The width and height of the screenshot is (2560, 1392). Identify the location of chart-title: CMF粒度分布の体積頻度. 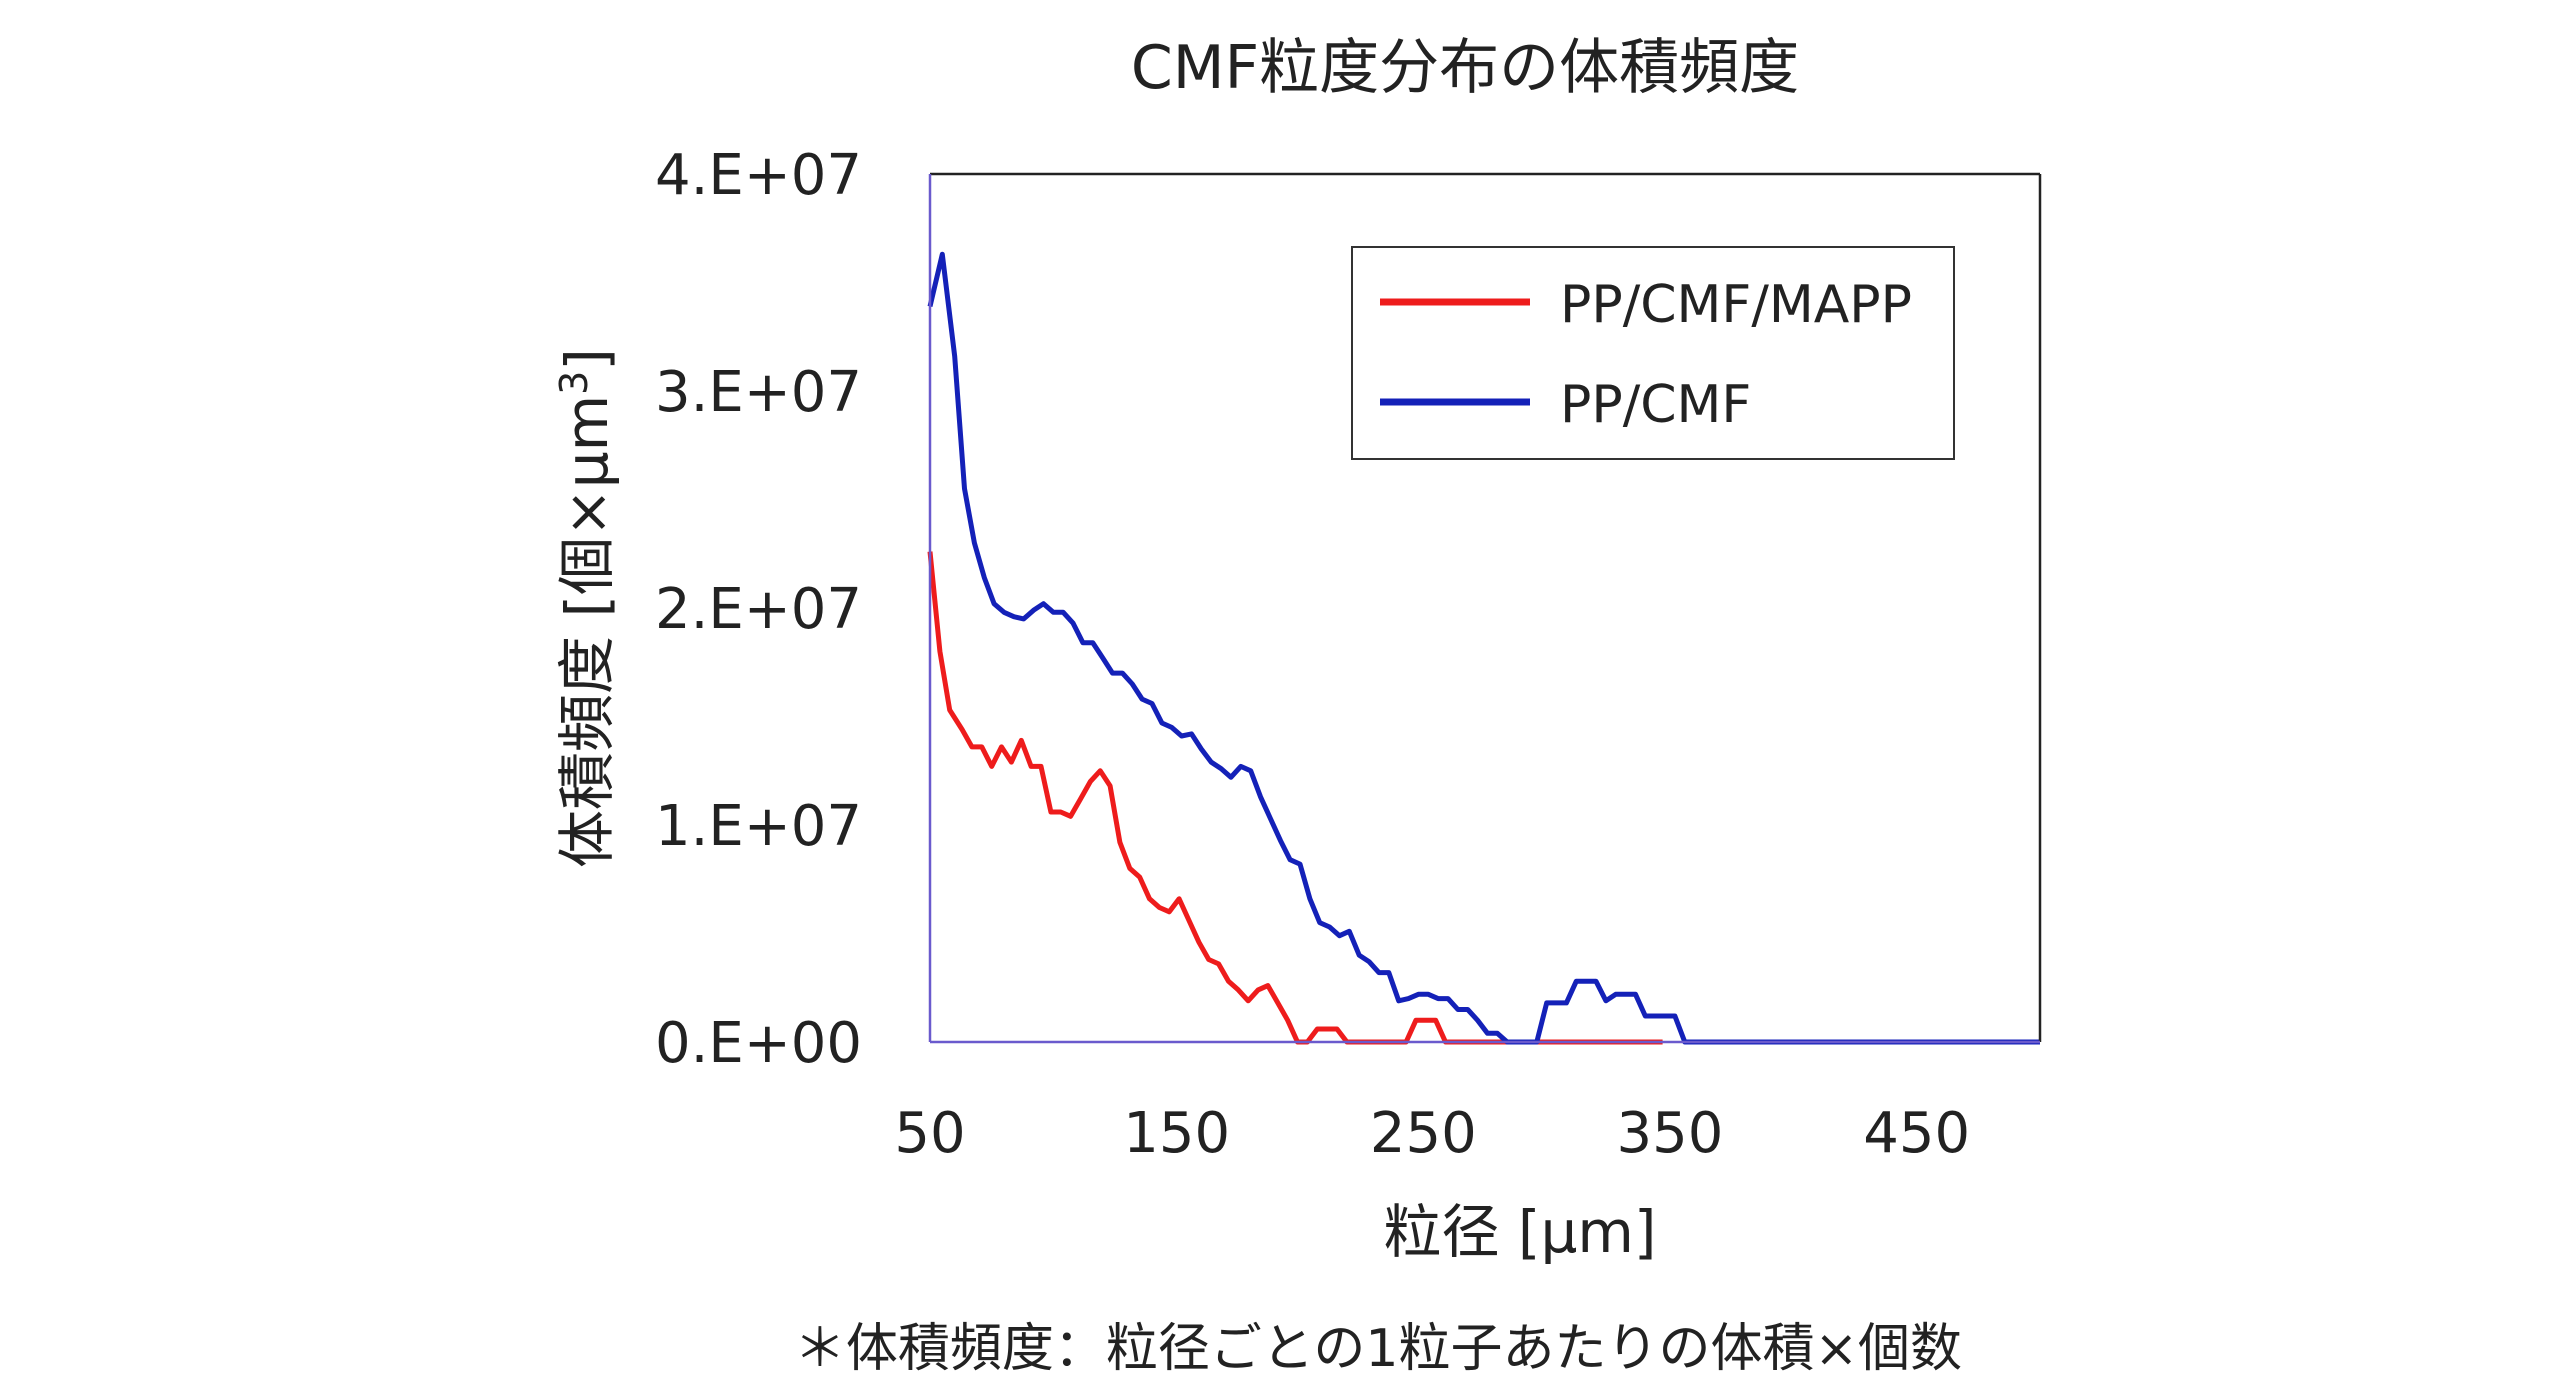
(1465, 68).